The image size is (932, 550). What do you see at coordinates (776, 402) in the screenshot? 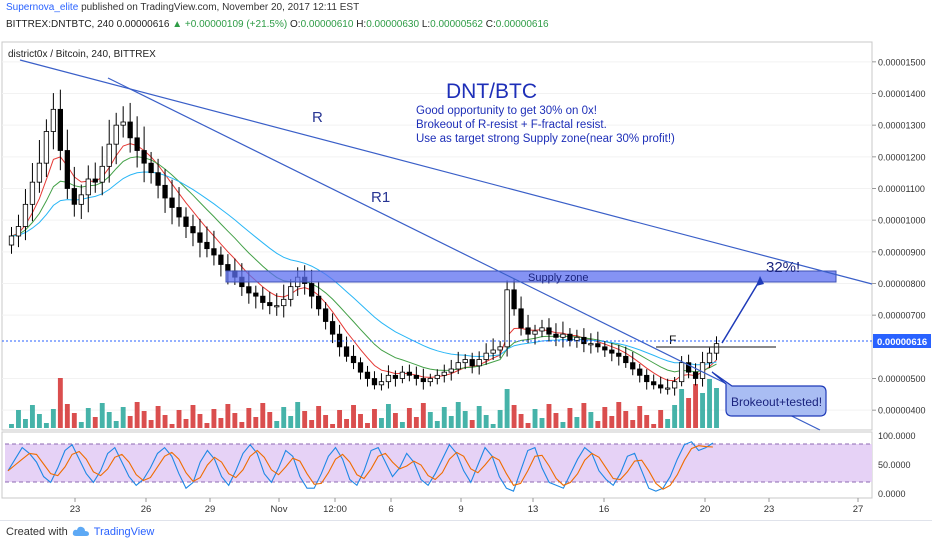
I see `callout-text: Brokeout+tested!` at bounding box center [776, 402].